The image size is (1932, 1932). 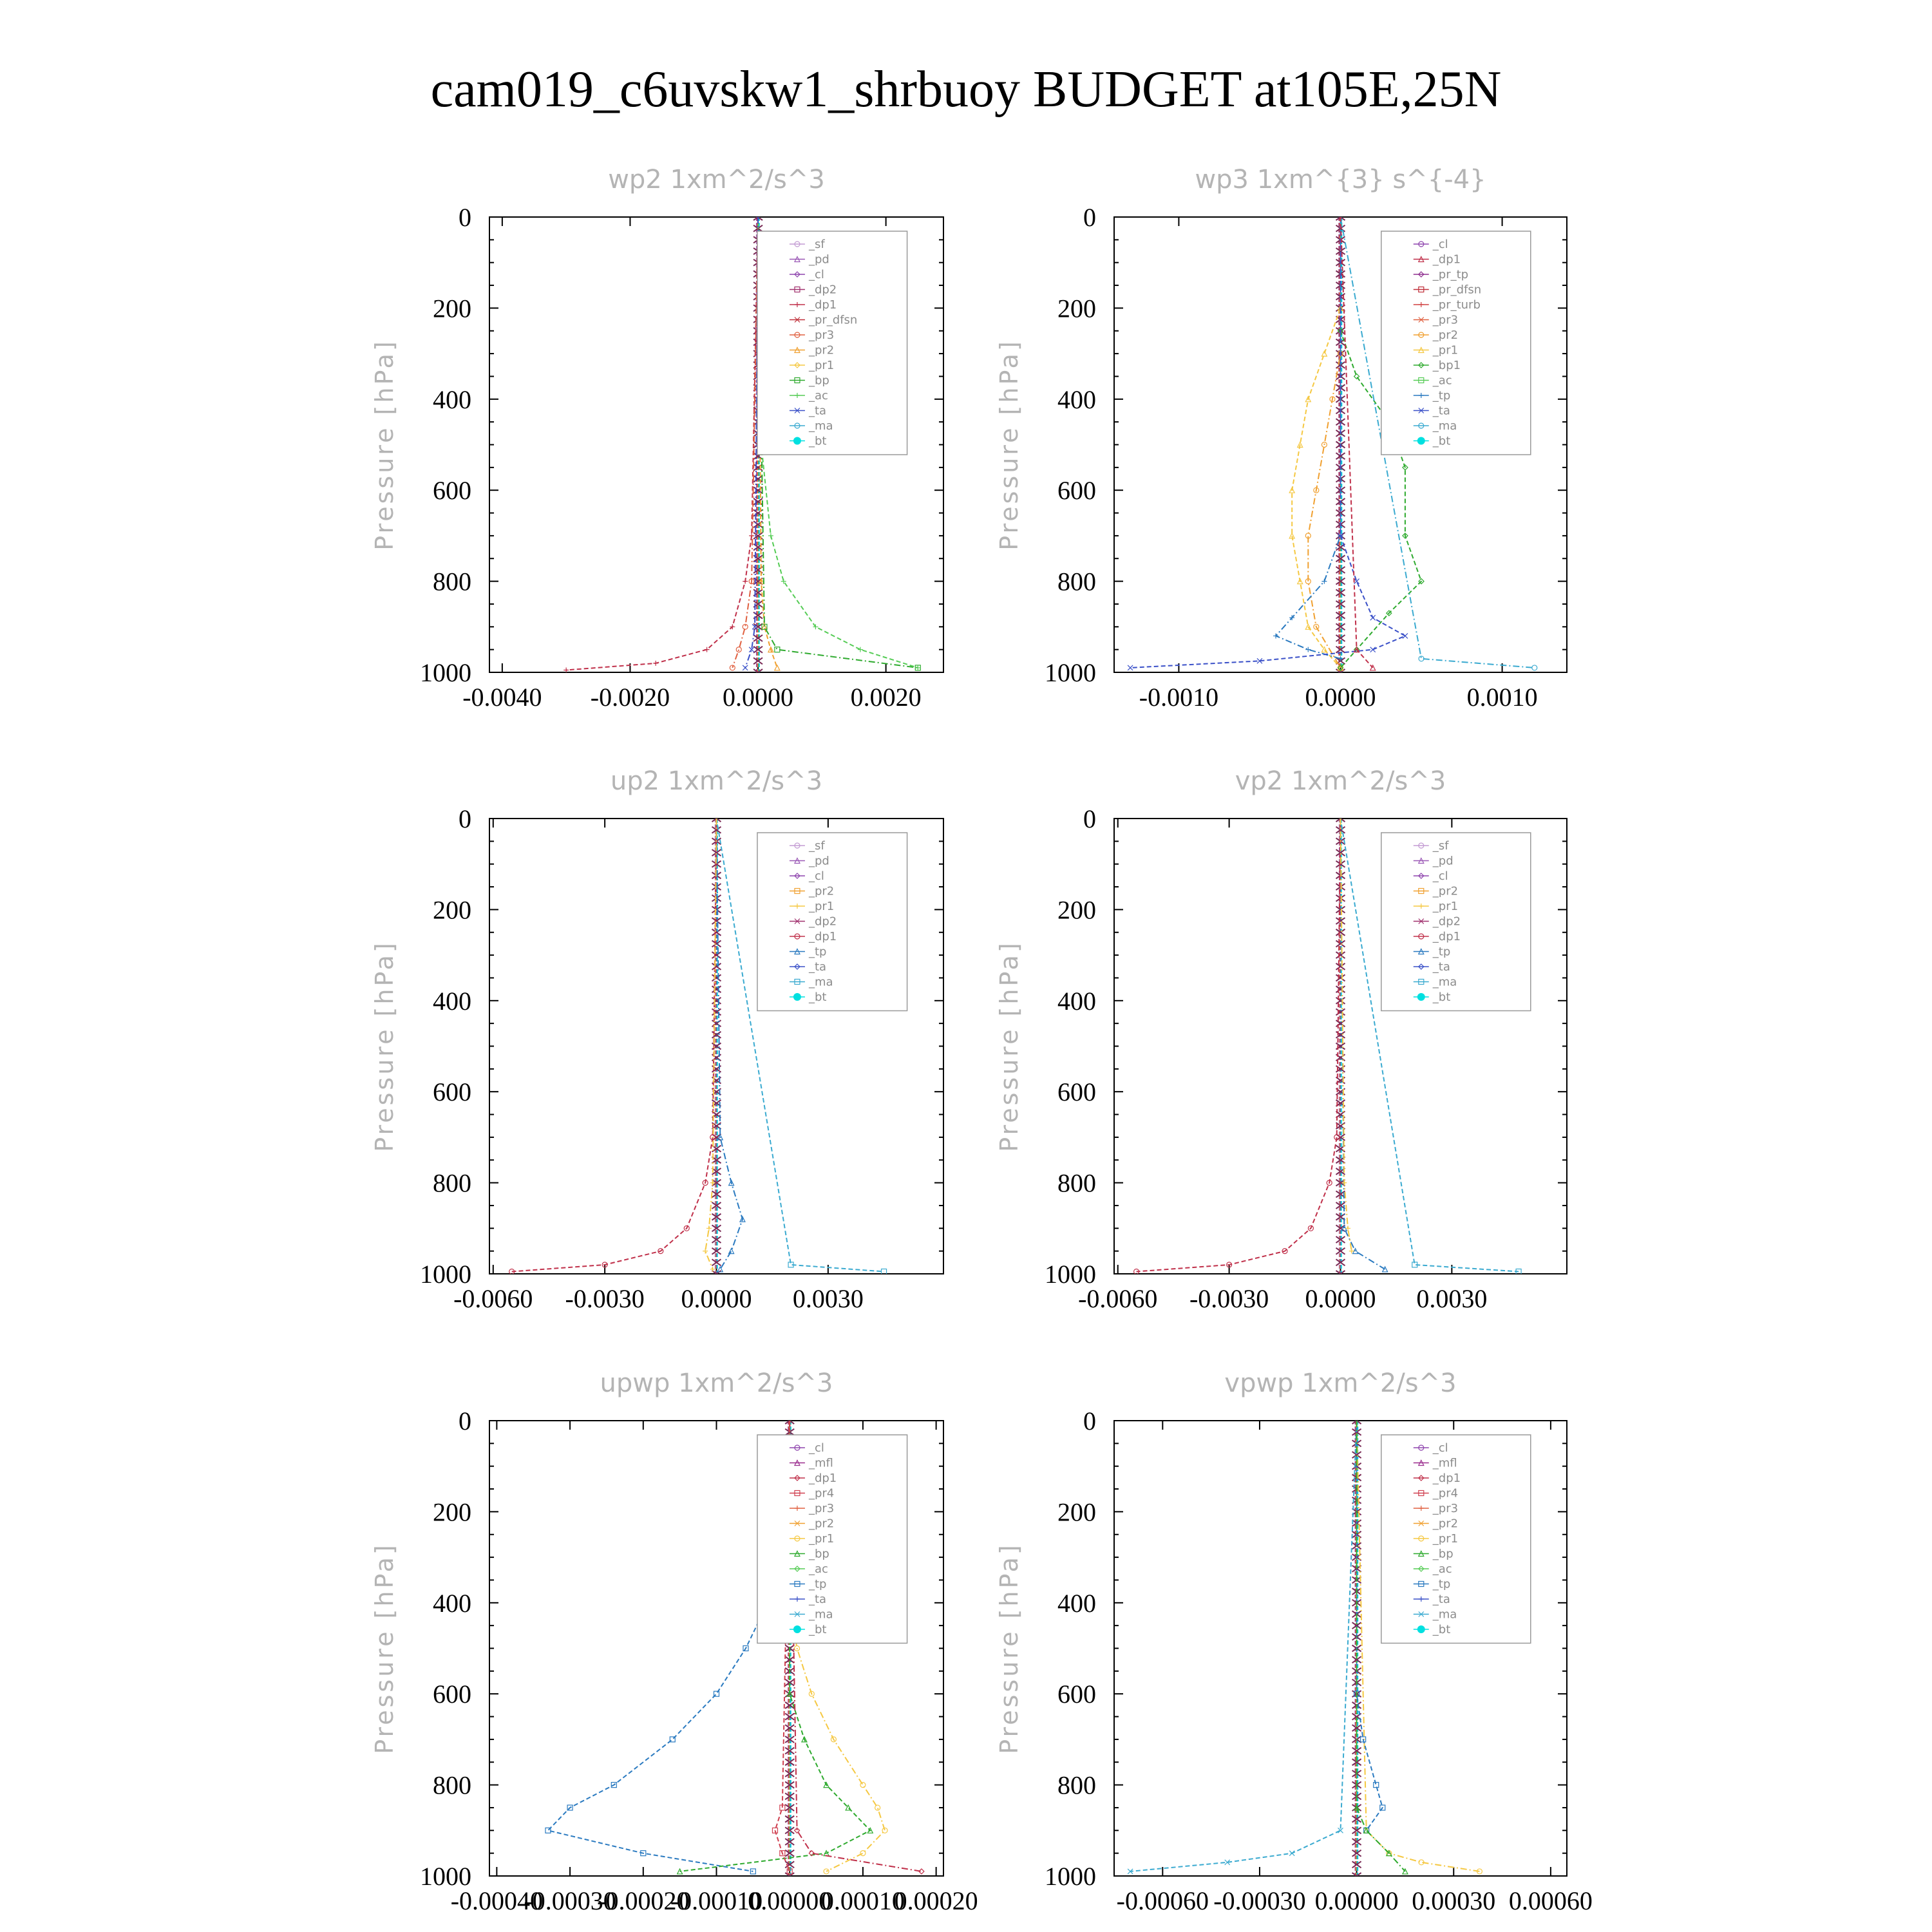 What do you see at coordinates (833, 1539) in the screenshot?
I see `legend-box` at bounding box center [833, 1539].